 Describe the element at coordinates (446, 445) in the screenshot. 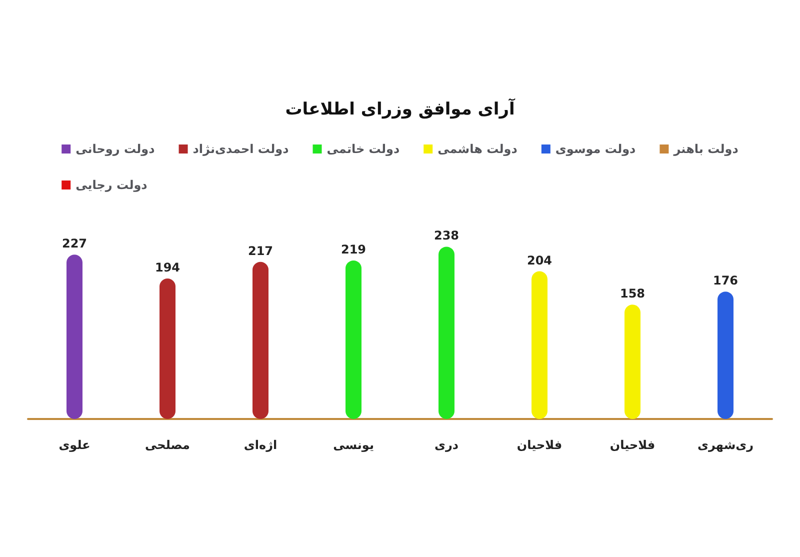

I see `x-tick-label: دری` at that location.